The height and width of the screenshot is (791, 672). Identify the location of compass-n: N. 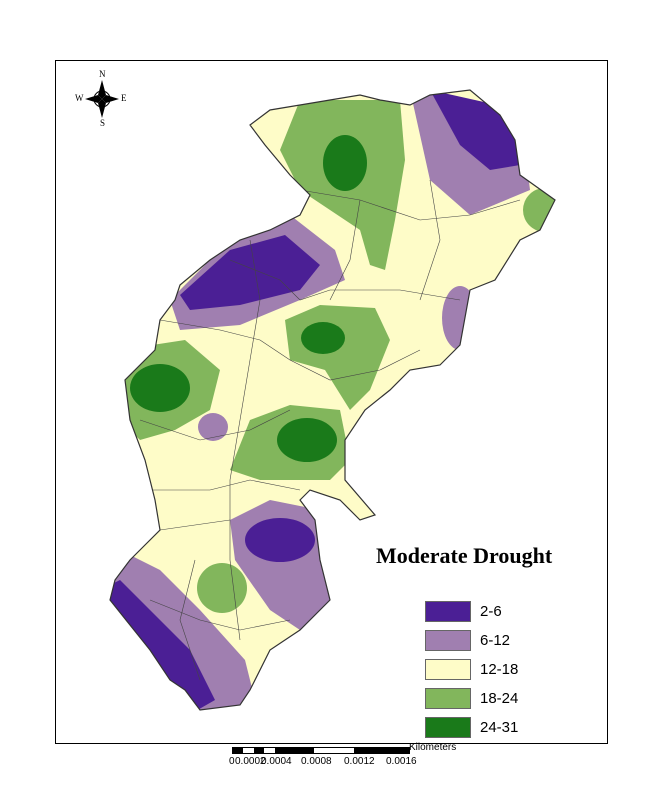
(102, 74).